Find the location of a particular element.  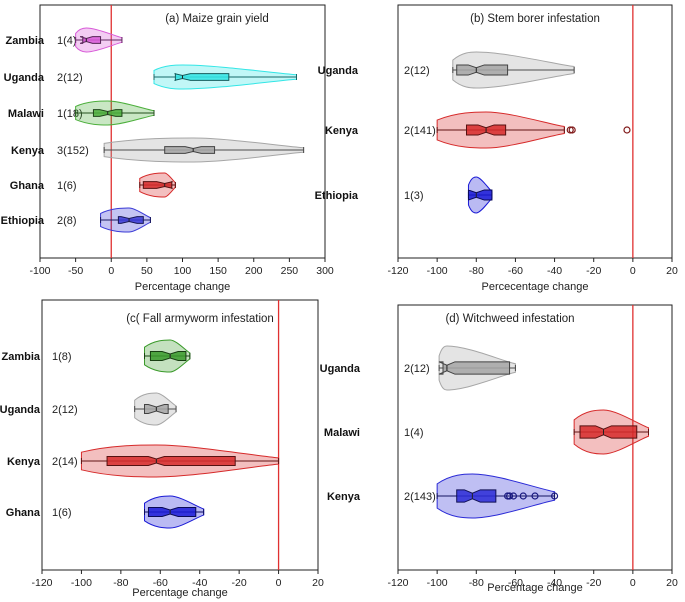

violin-group-ethiopia: Ethiopia 2(8) is located at coordinates (76, 220).